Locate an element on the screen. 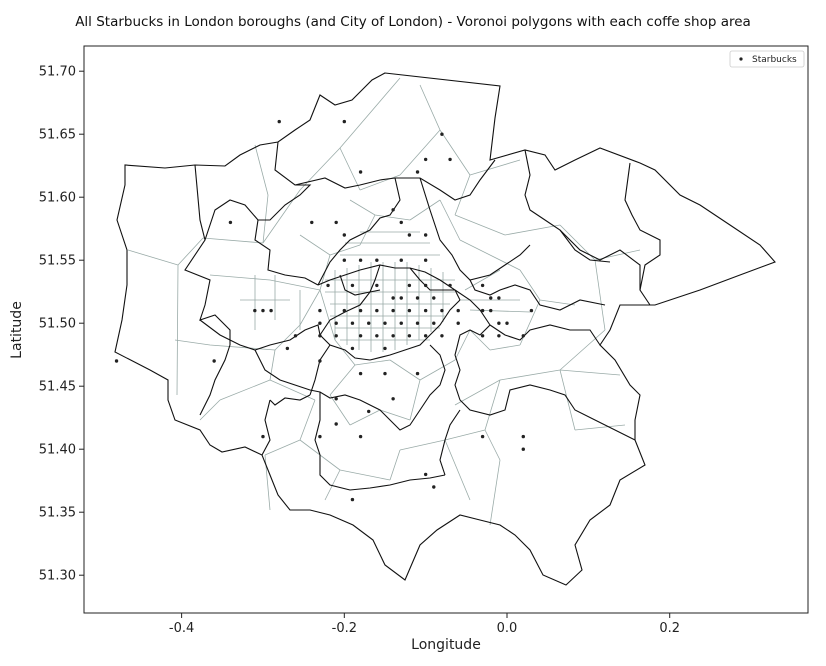 The image size is (826, 666). y-tick-label: 51.45 is located at coordinates (57, 387).